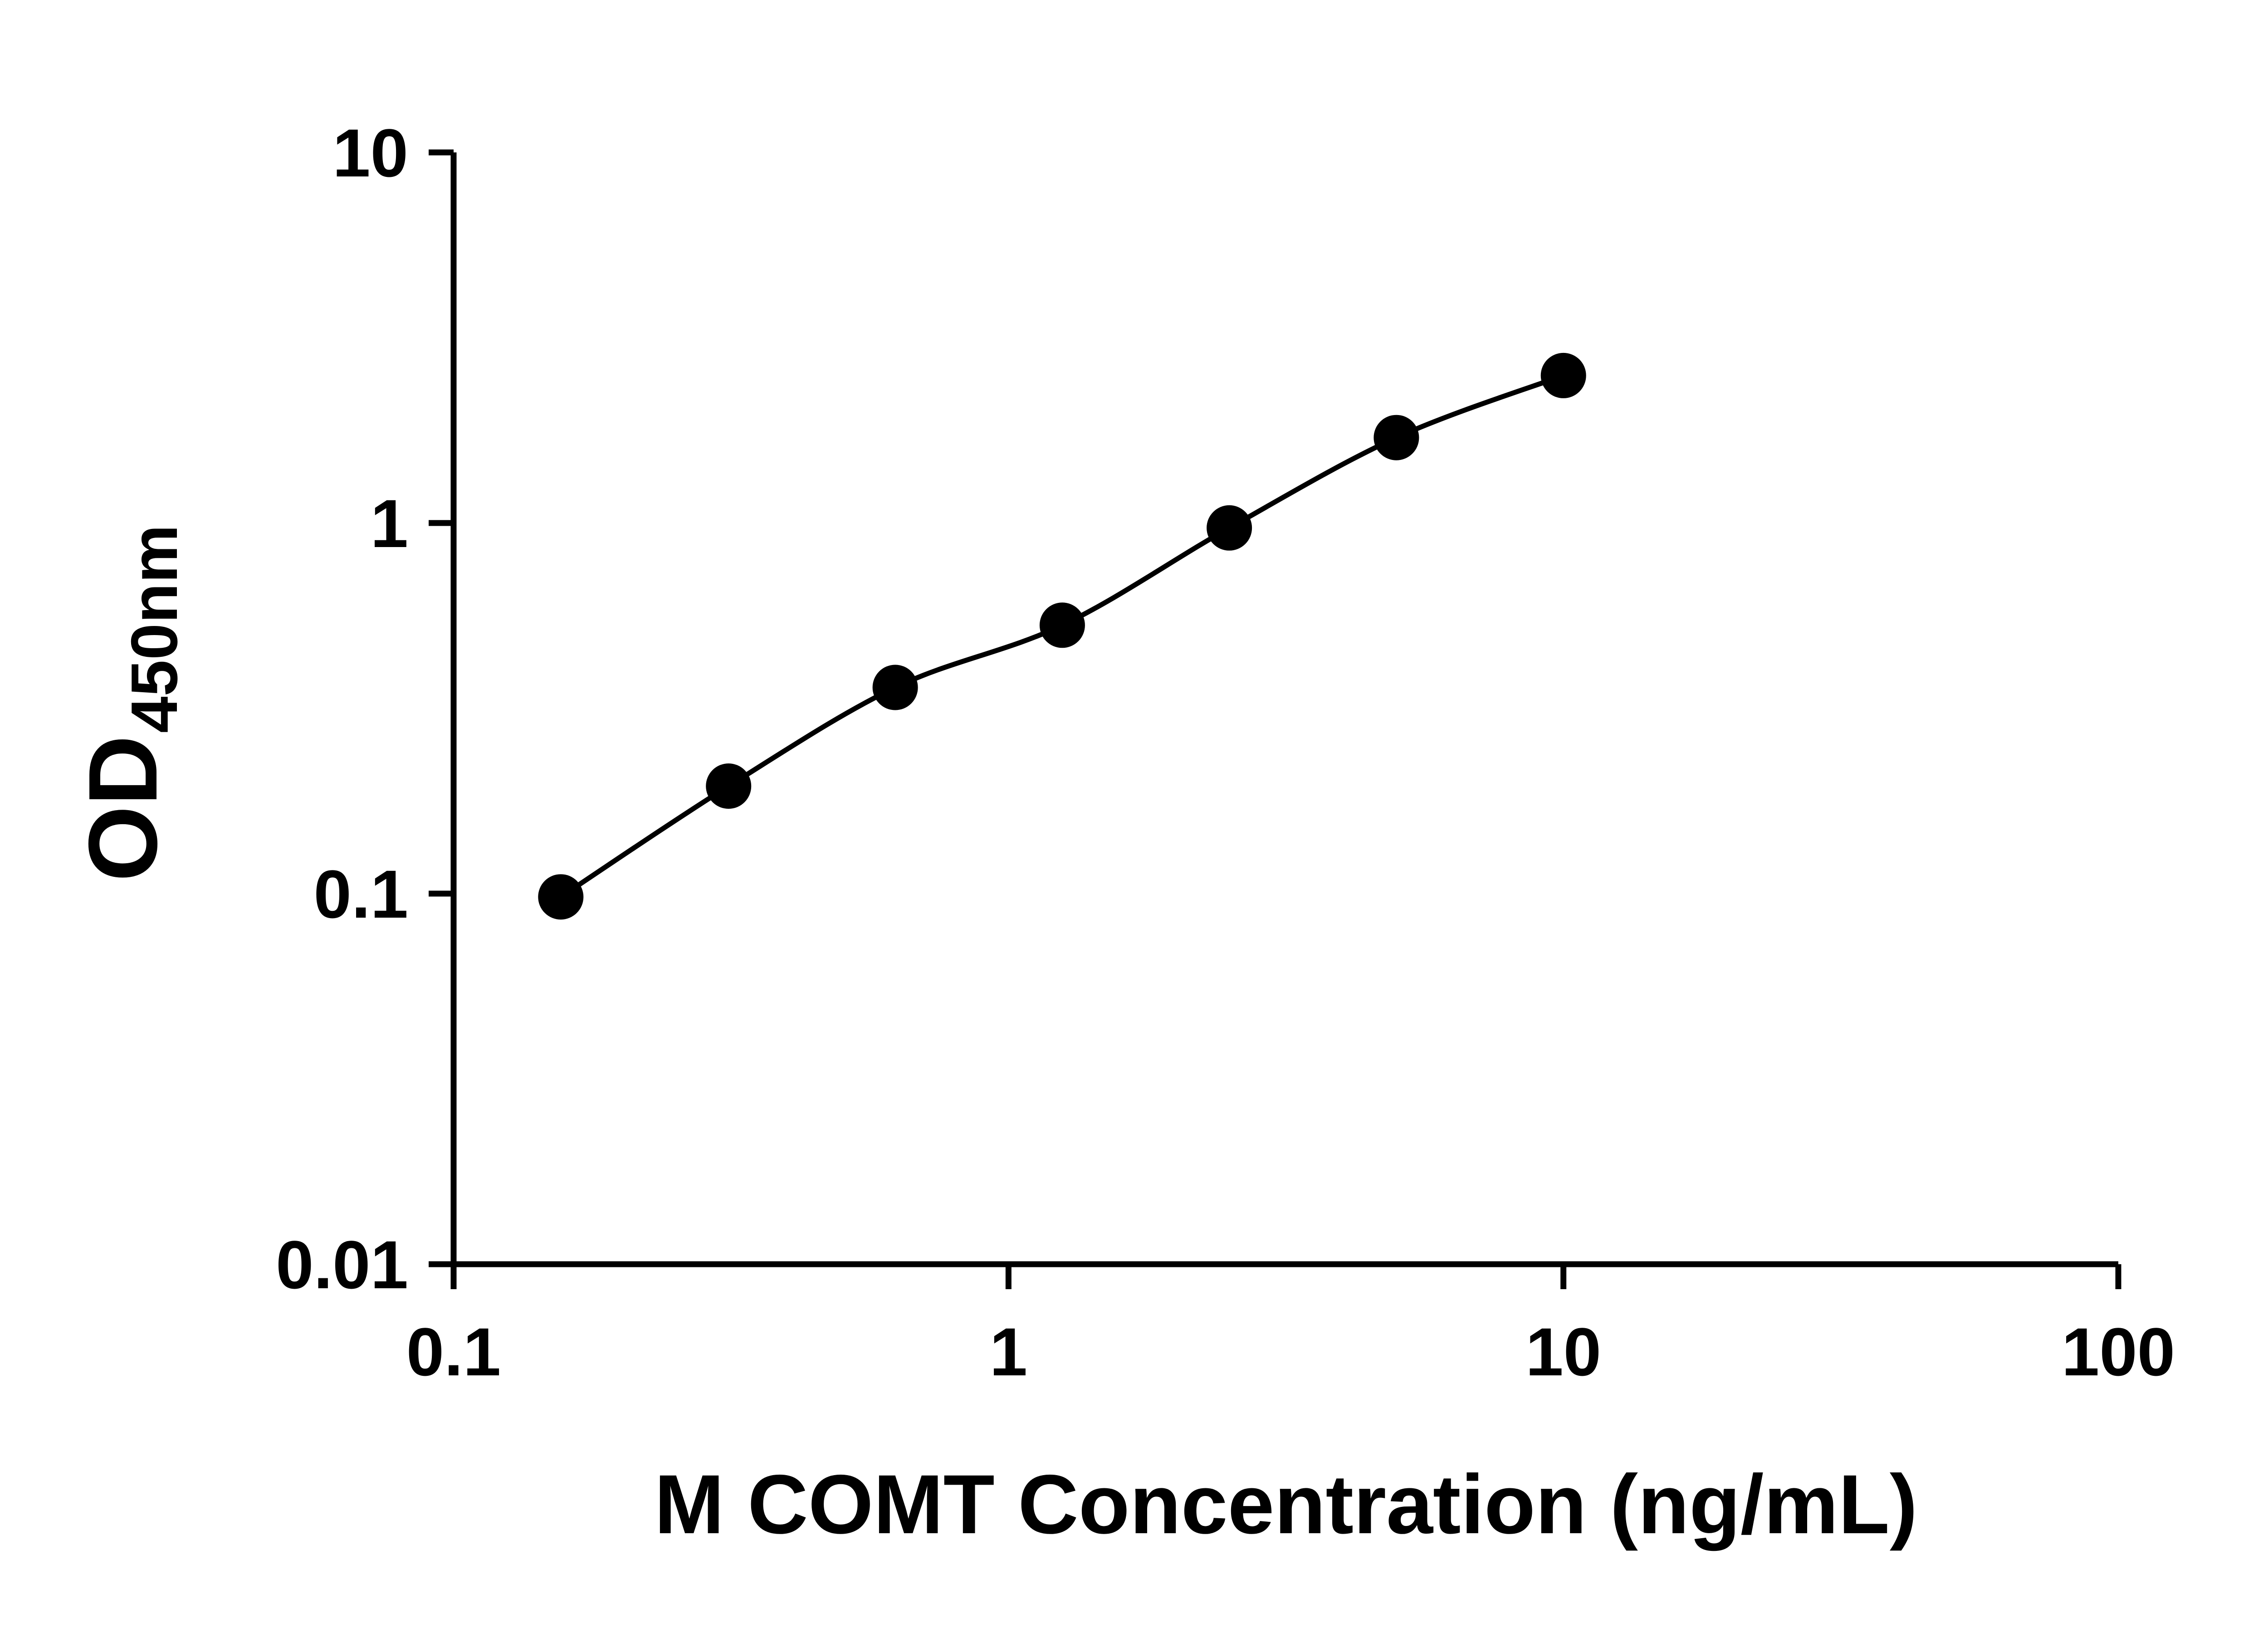 This screenshot has width=2268, height=1633. What do you see at coordinates (342, 1265) in the screenshot?
I see `y-tick-label: 0.01` at bounding box center [342, 1265].